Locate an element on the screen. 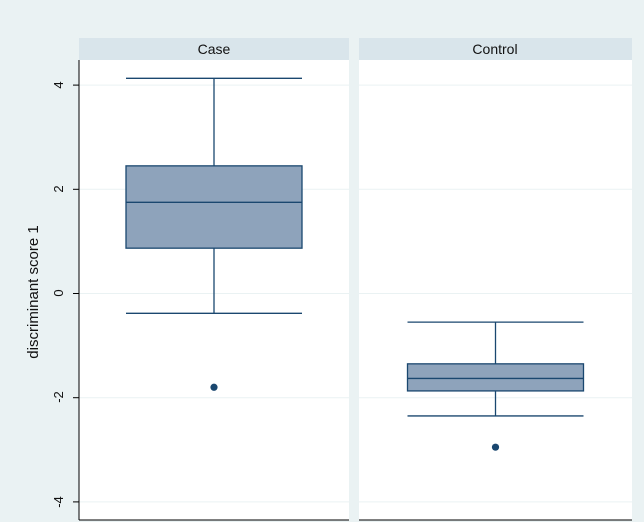  y-axis: -4 -2 0 2 4 discriminant score 1 is located at coordinates (52, 290).